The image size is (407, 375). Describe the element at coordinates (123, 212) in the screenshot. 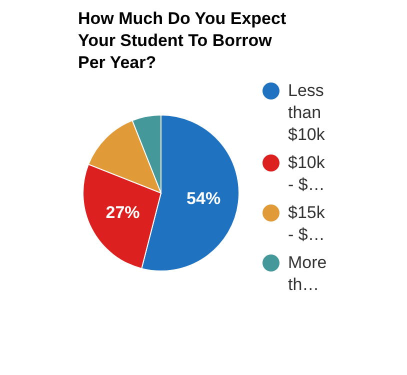

I see `data-label: 27%` at that location.